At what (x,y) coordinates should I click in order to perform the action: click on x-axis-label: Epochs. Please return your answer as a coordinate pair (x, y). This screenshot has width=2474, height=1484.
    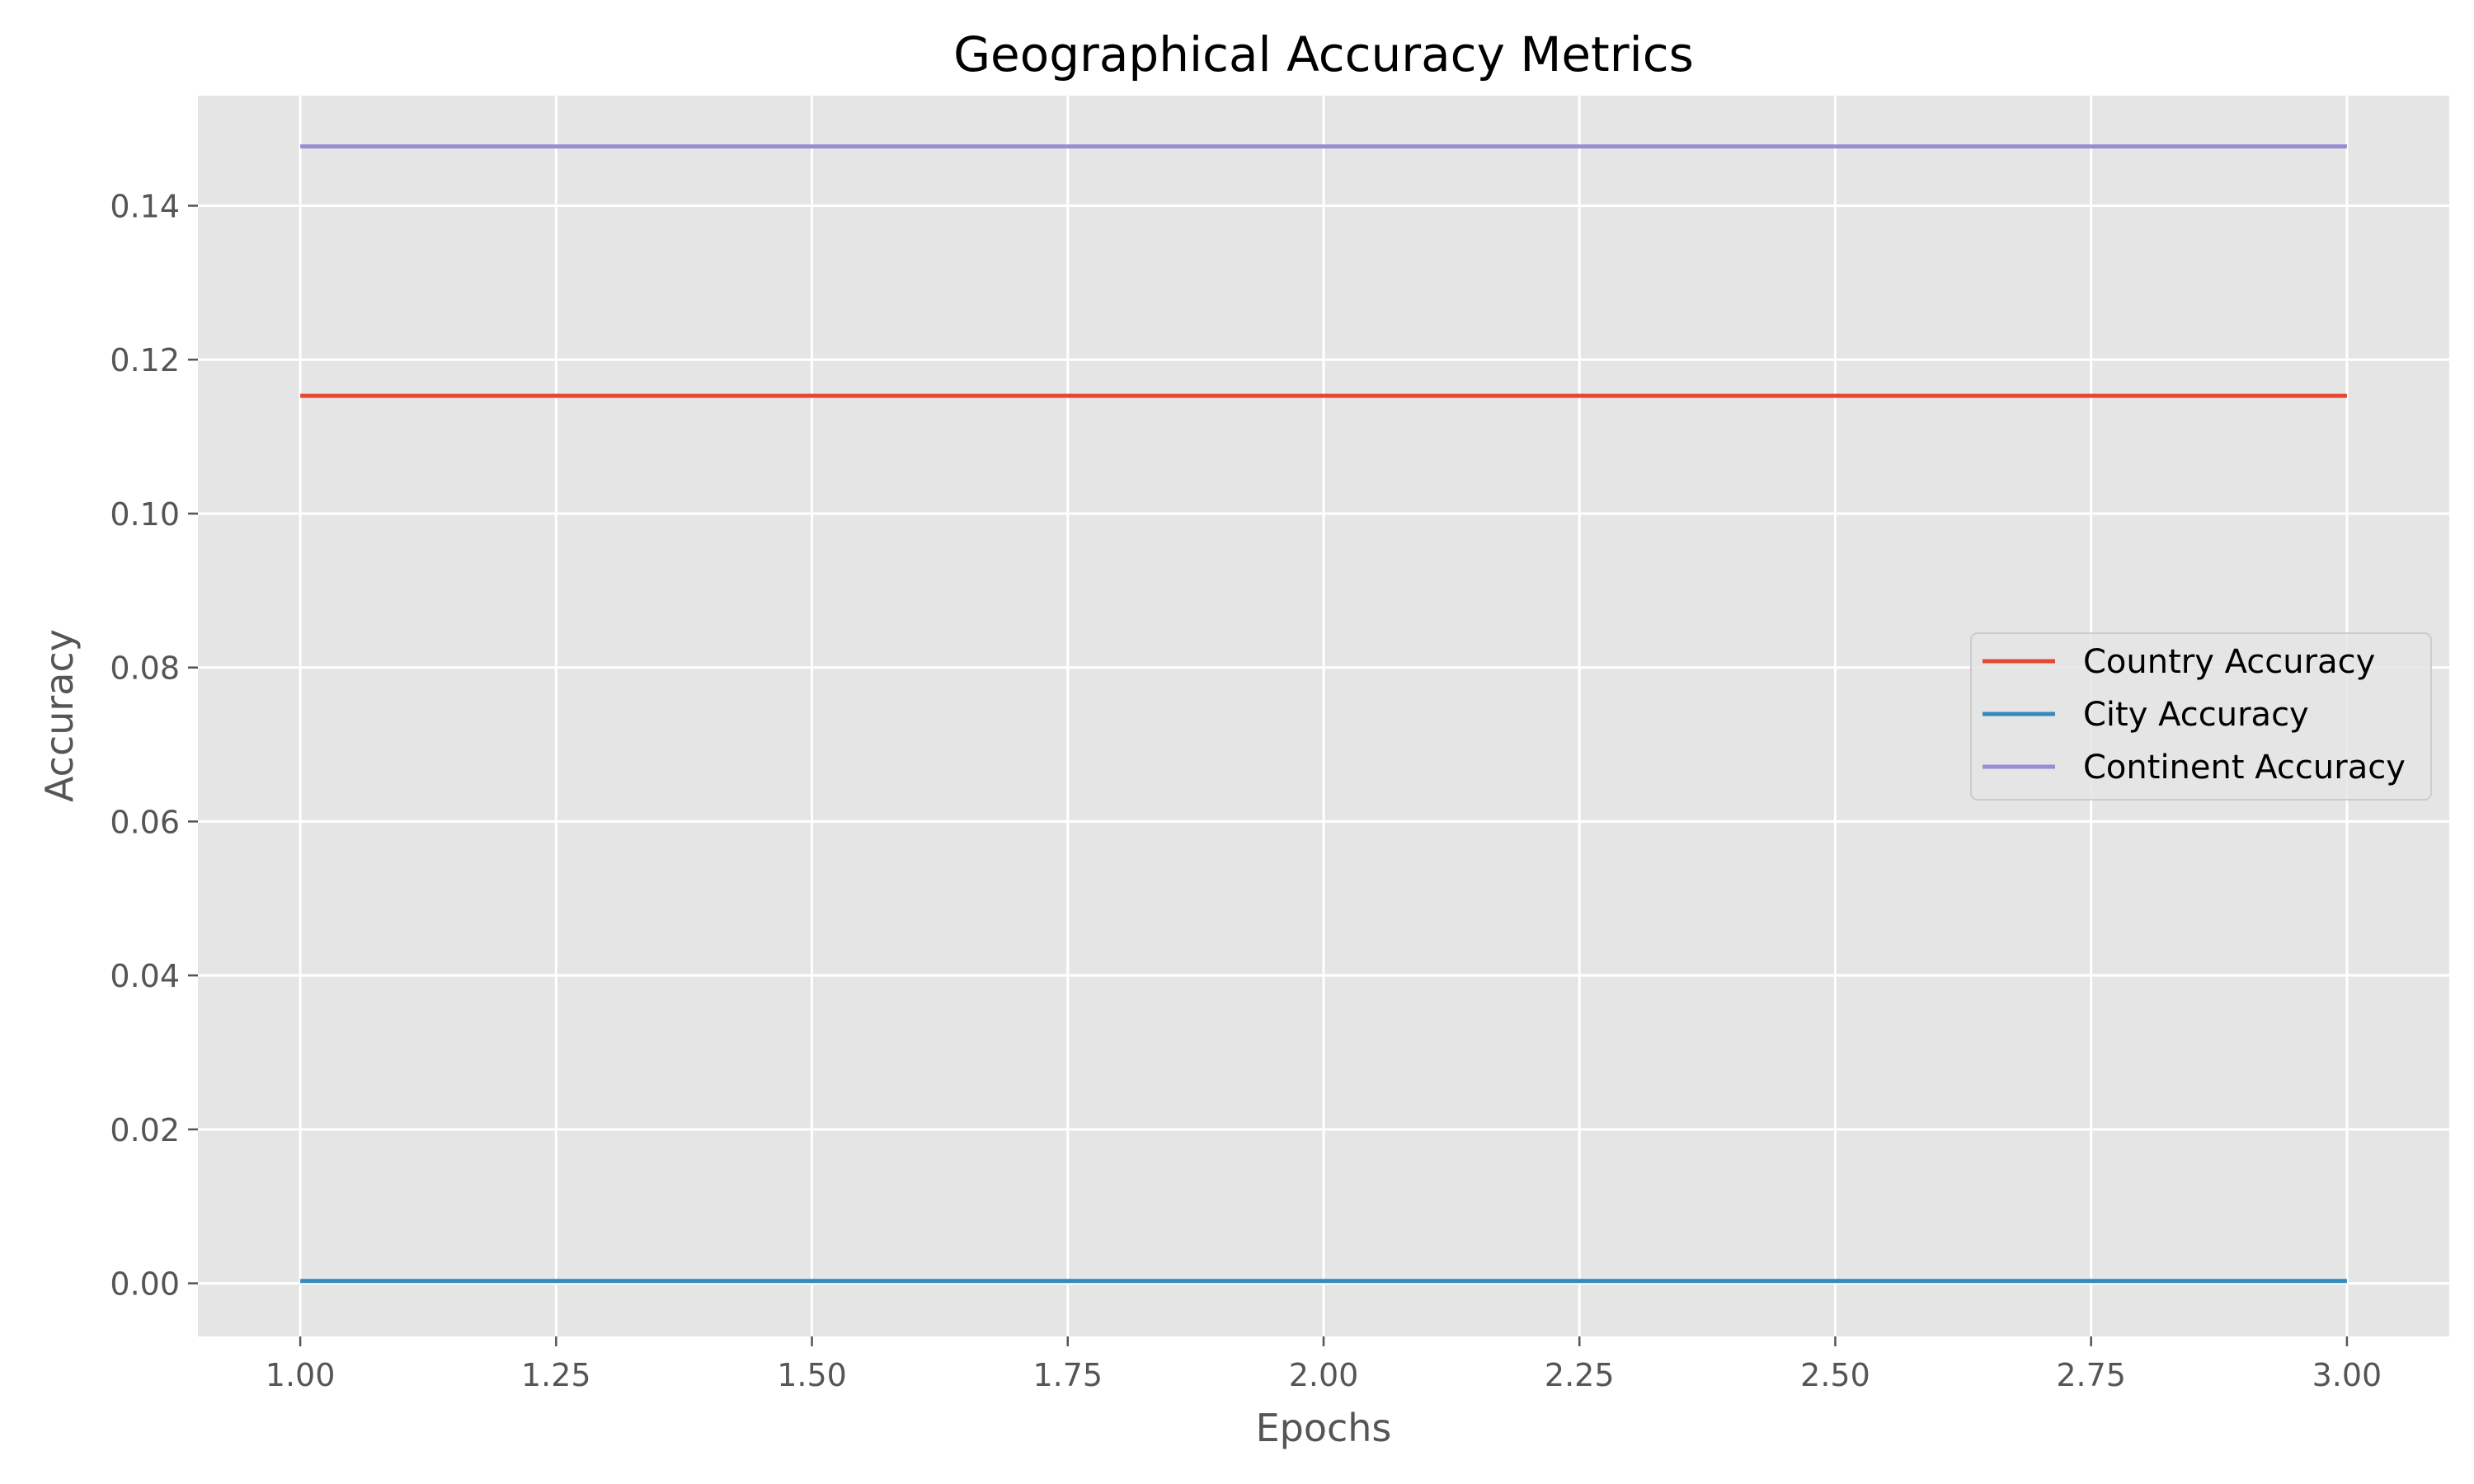
    Looking at the image, I should click on (1324, 1428).